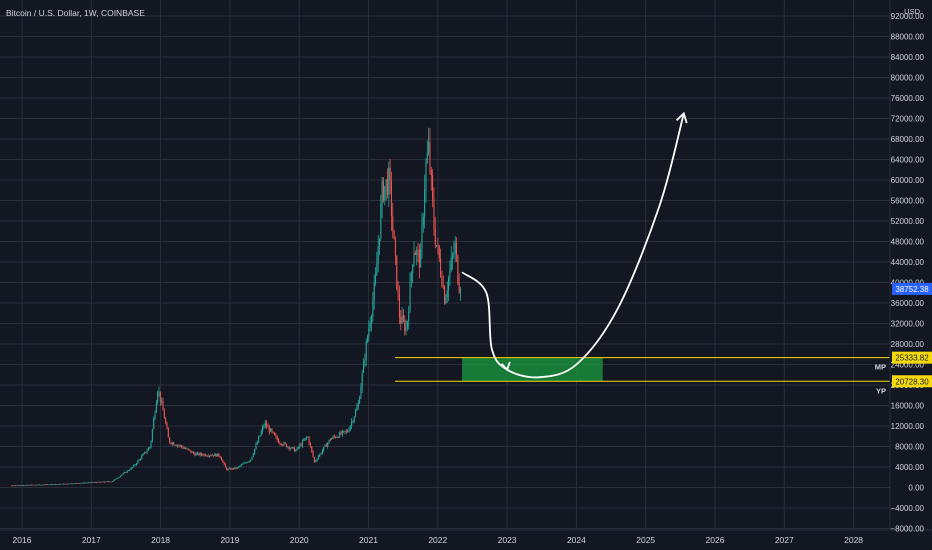 This screenshot has height=550, width=932. Describe the element at coordinates (715, 540) in the screenshot. I see `x-tick-label: 2026` at that location.